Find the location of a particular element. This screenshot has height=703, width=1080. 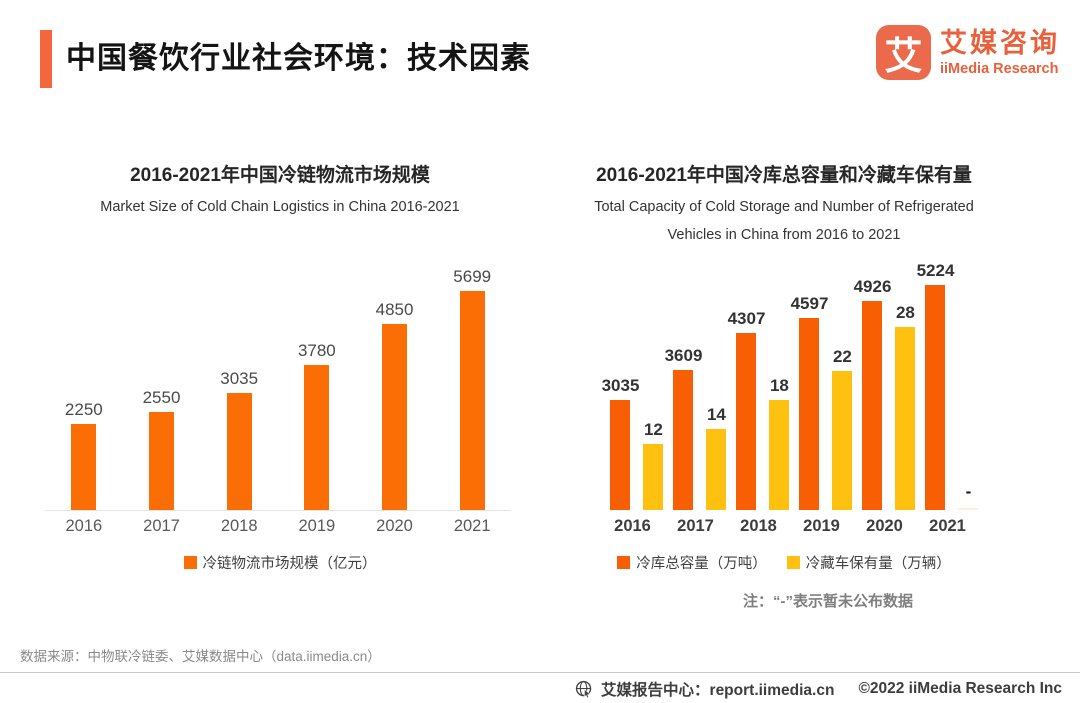

bar-value-label: 4307 is located at coordinates (746, 318).